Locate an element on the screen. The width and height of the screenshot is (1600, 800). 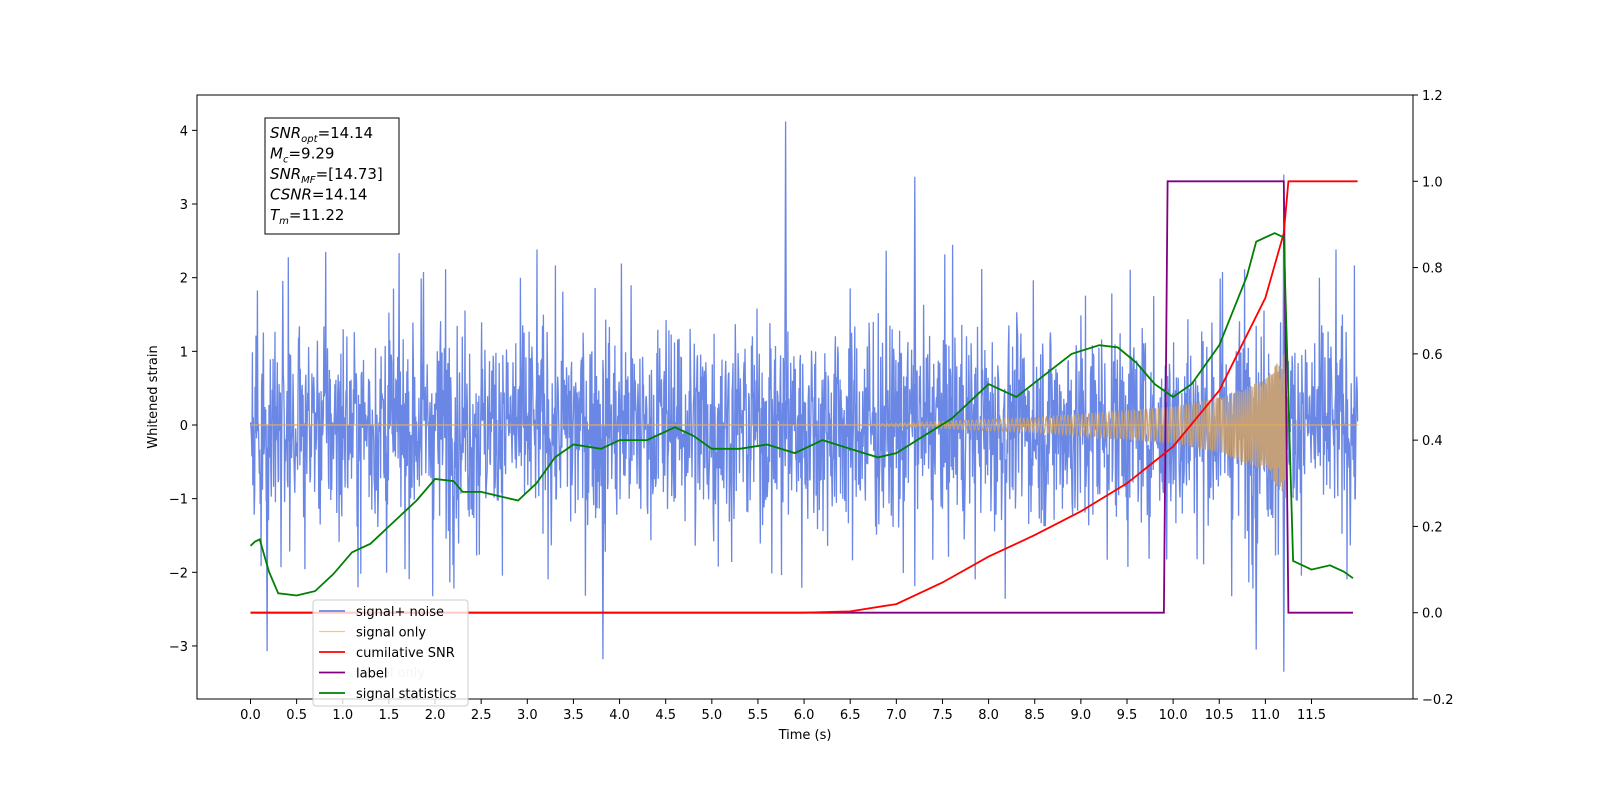
x-tick-label: 4.0 is located at coordinates (619, 715).